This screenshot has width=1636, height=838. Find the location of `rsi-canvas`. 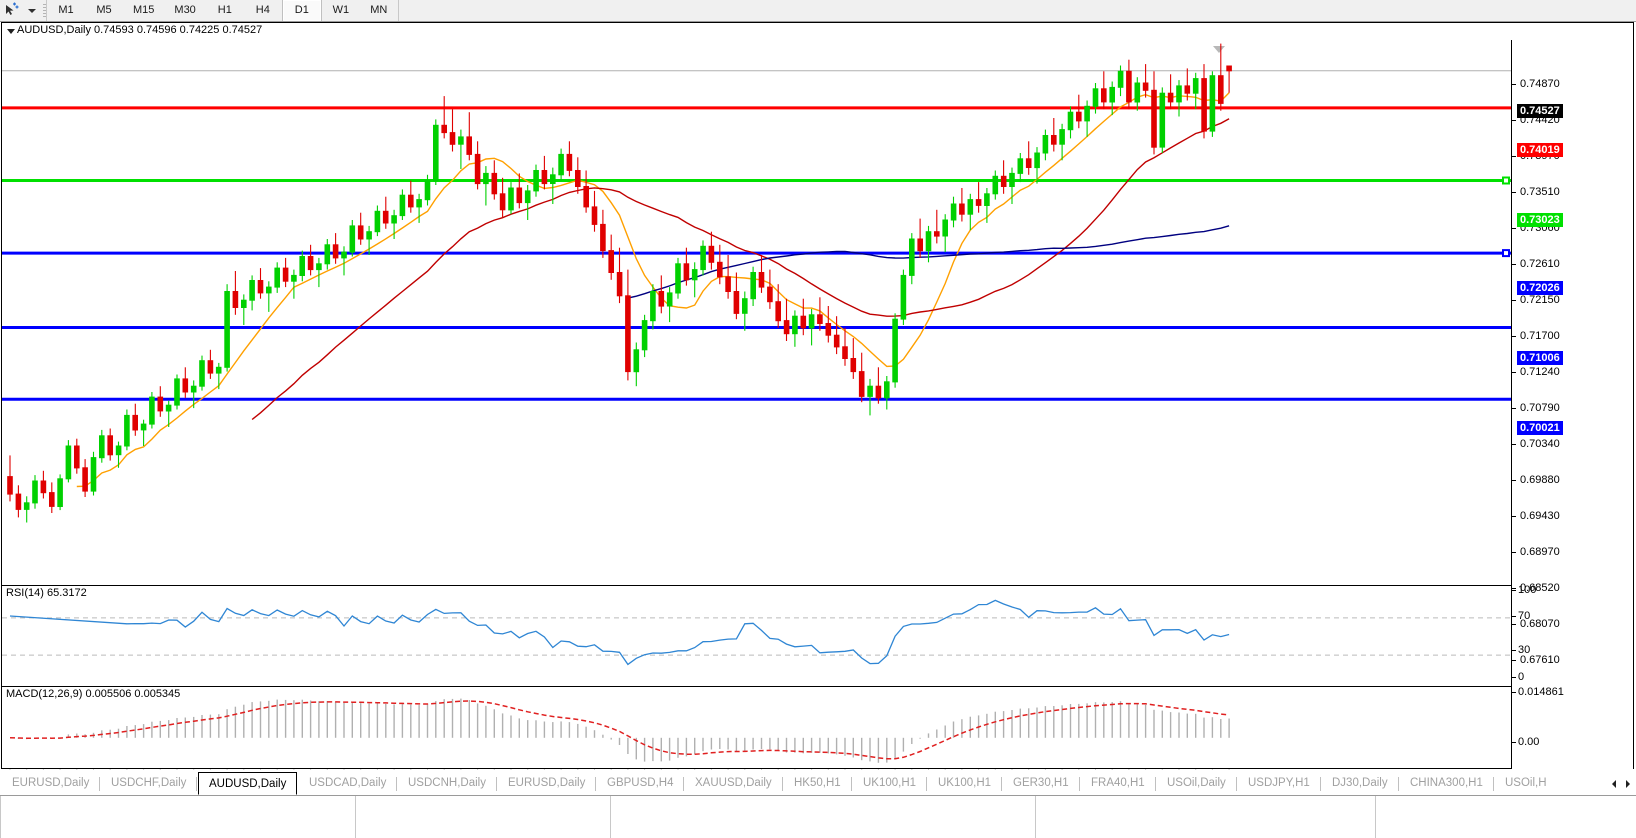

rsi-canvas is located at coordinates (756, 632).